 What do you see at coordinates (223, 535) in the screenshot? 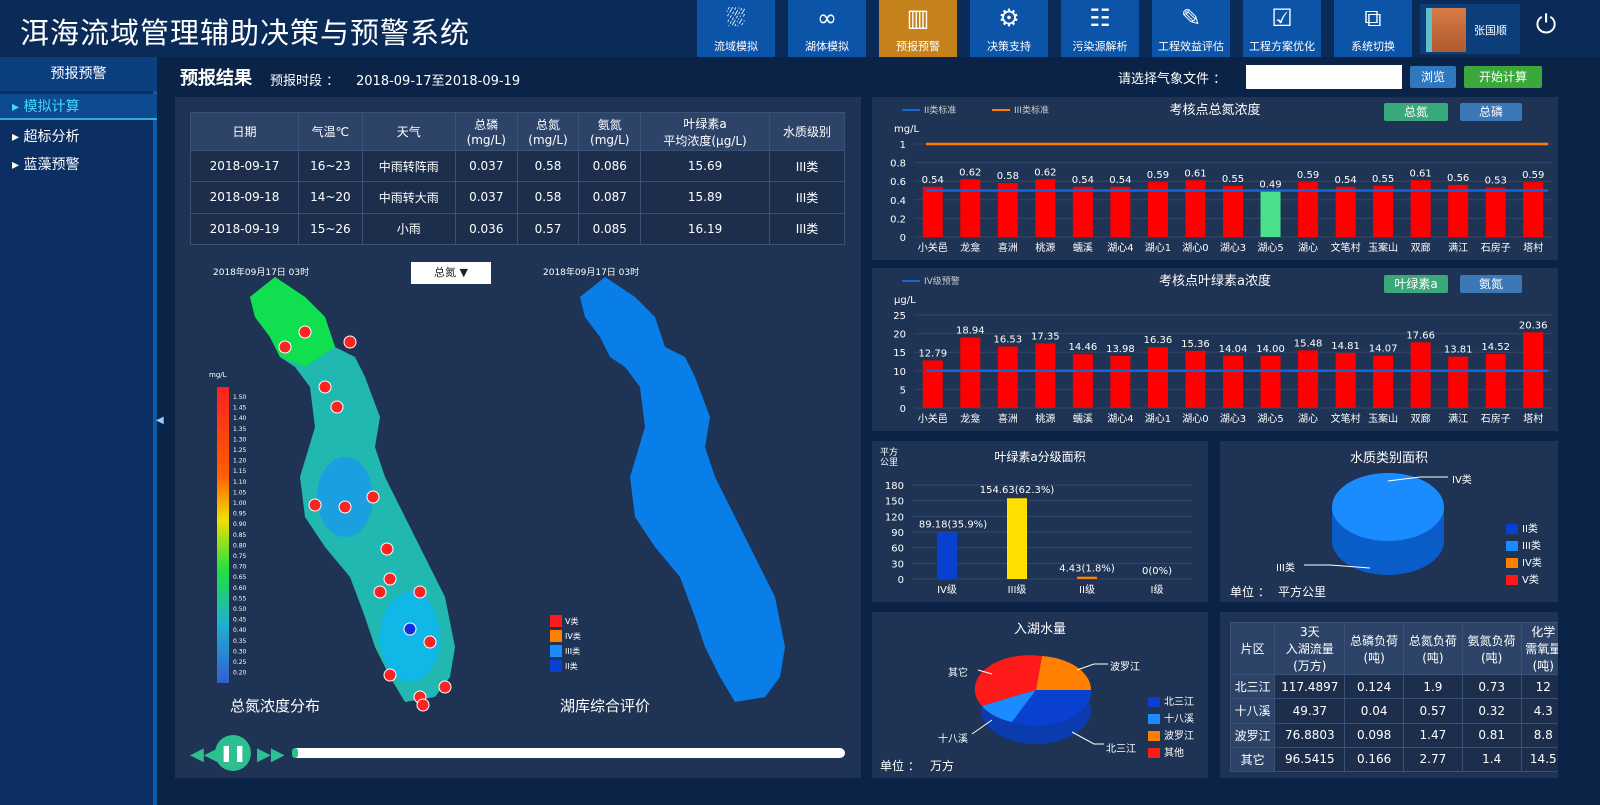
I see `color-scale` at bounding box center [223, 535].